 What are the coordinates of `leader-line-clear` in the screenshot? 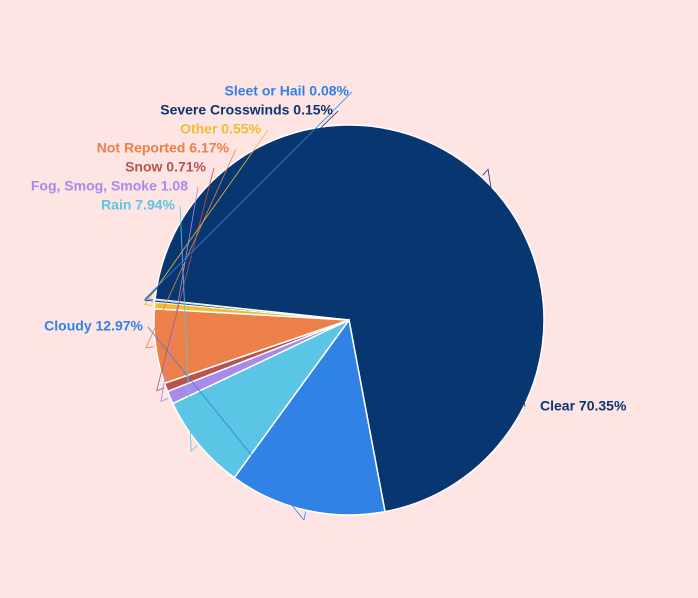 It's located at (504, 288).